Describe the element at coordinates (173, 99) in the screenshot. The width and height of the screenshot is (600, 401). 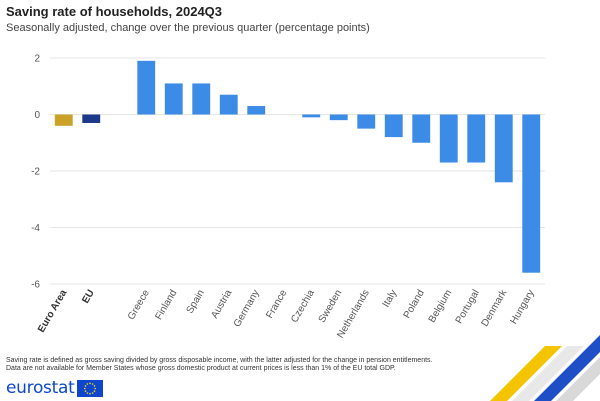
I see `bar-finland` at that location.